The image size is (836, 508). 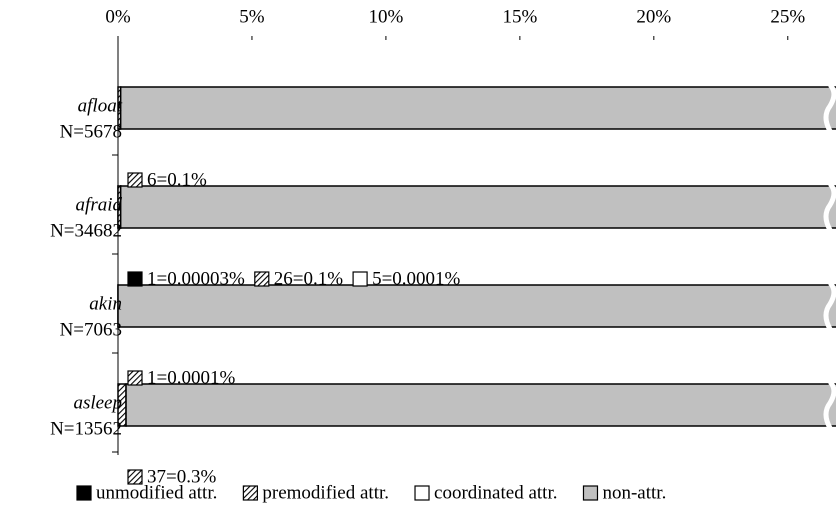 What do you see at coordinates (325, 492) in the screenshot?
I see `legend-label: premodified attr.` at bounding box center [325, 492].